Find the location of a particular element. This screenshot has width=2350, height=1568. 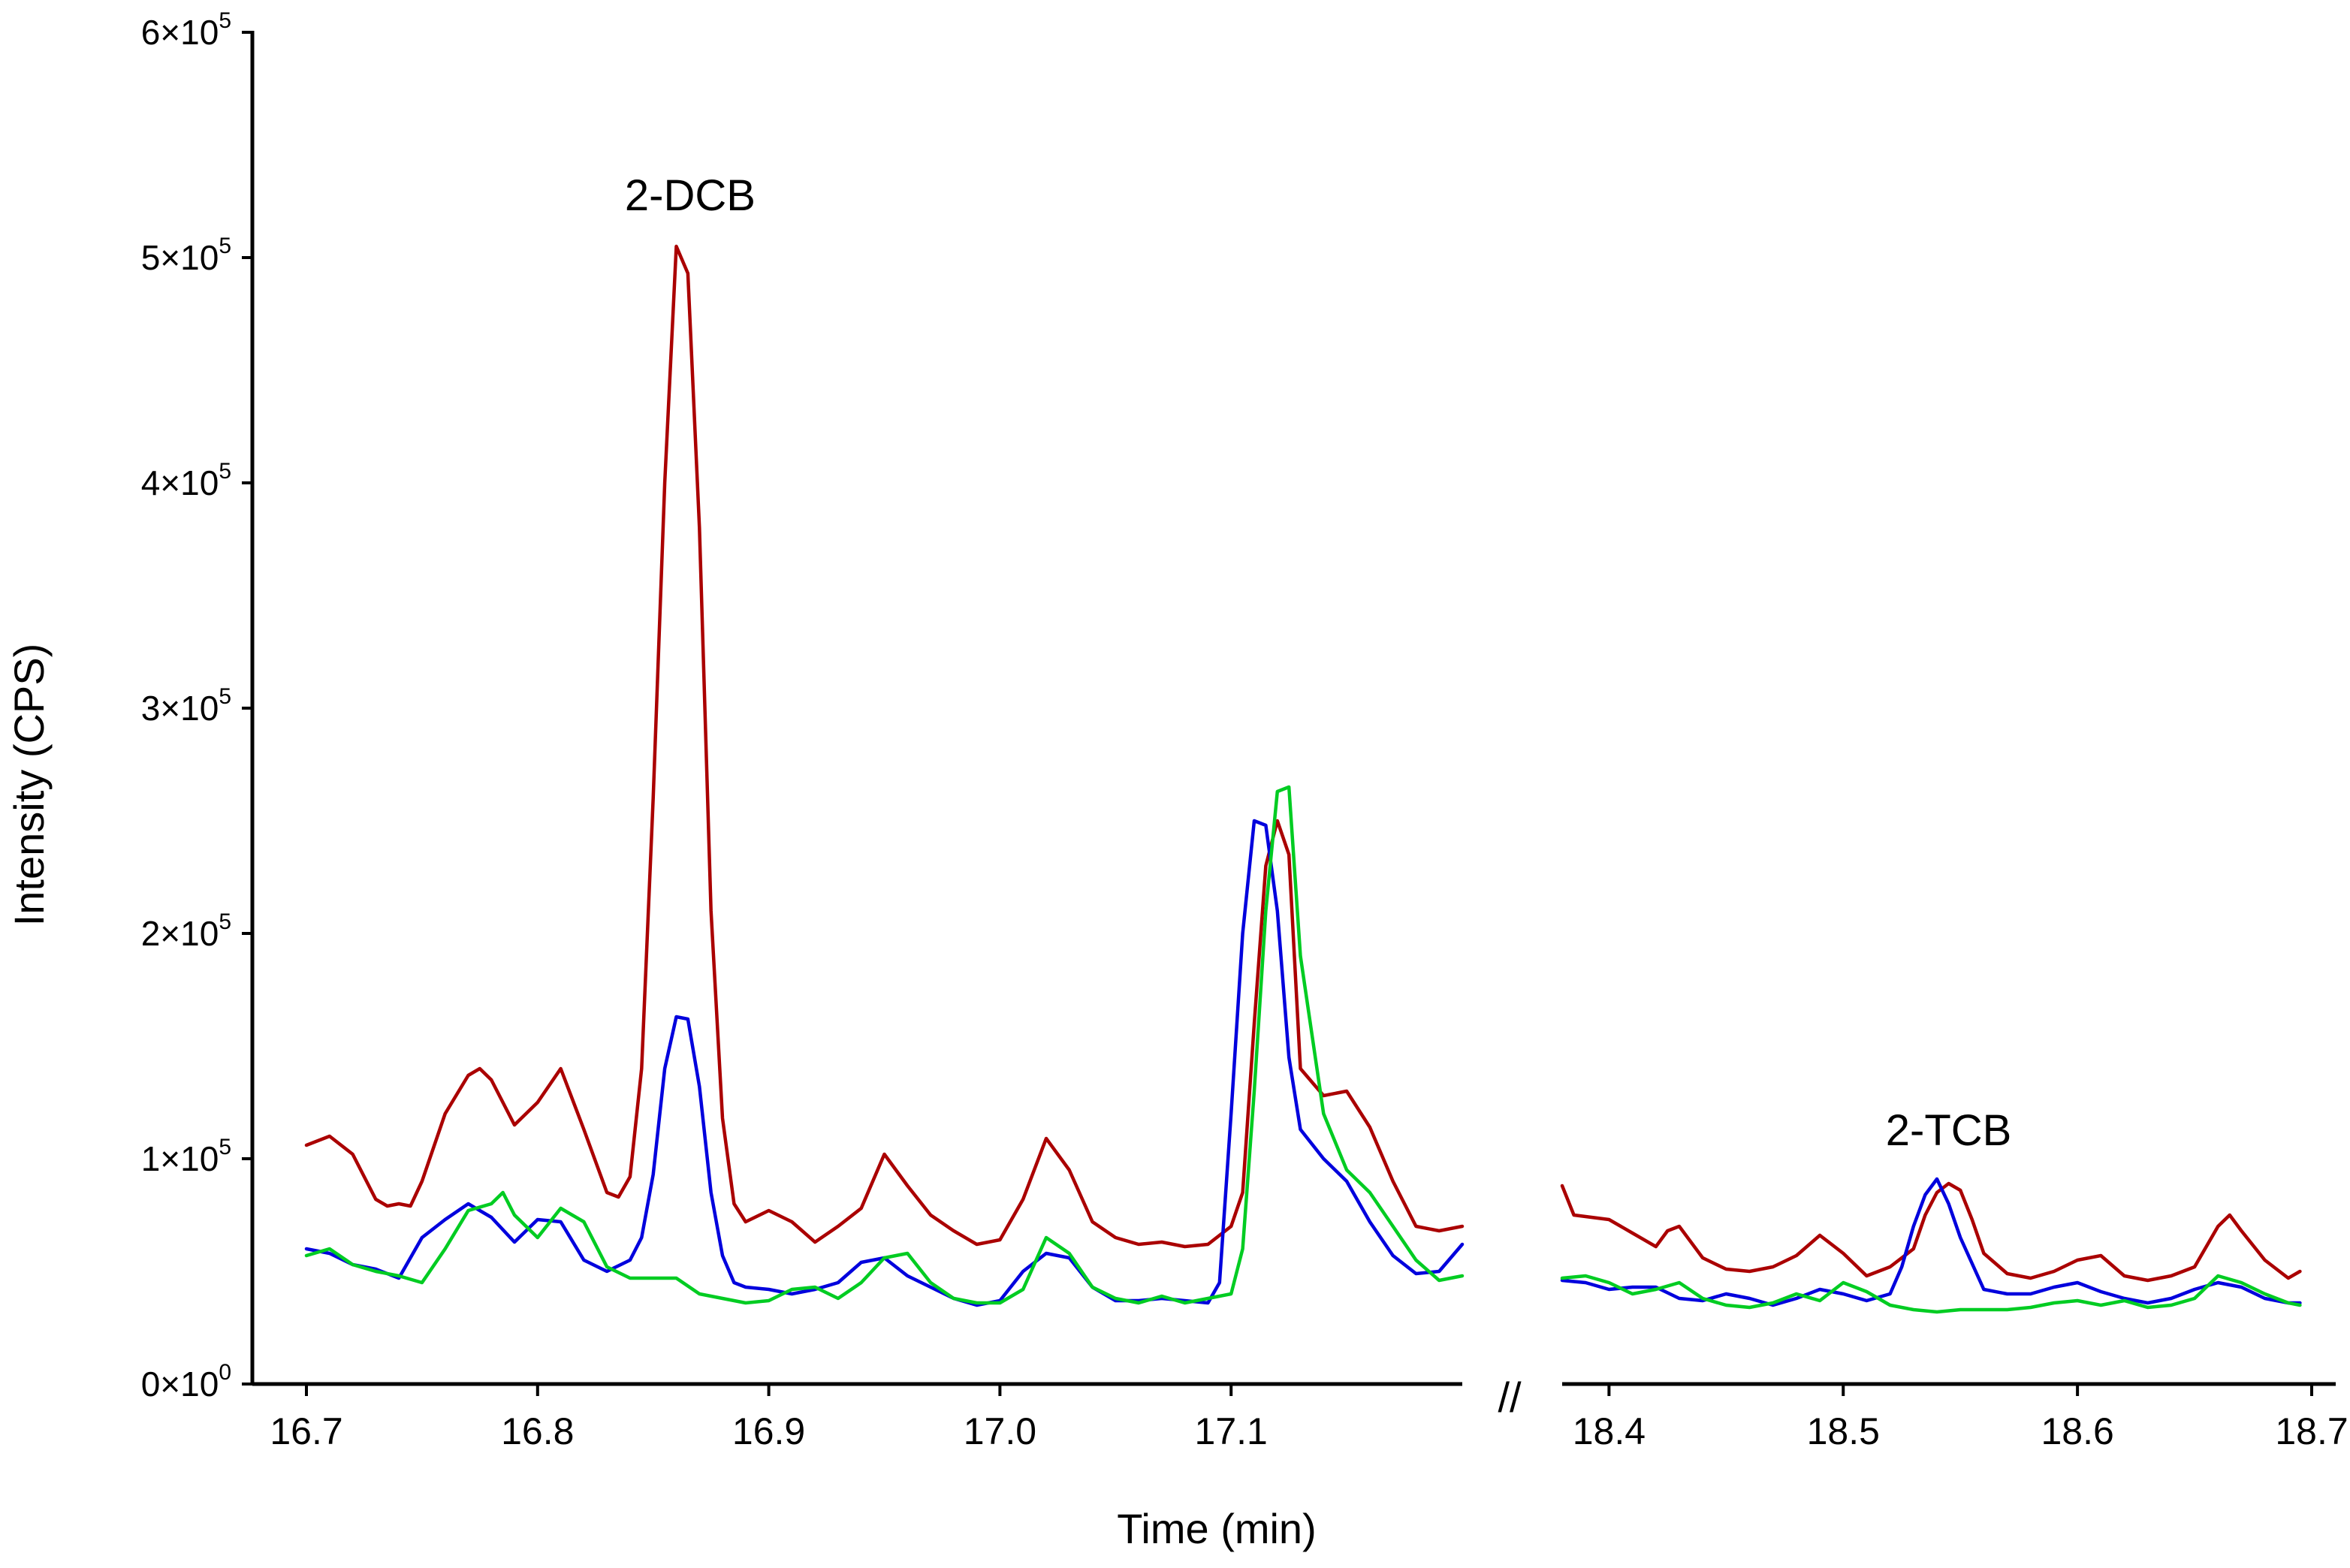

x-tick-label: 16.8 is located at coordinates (537, 1431).